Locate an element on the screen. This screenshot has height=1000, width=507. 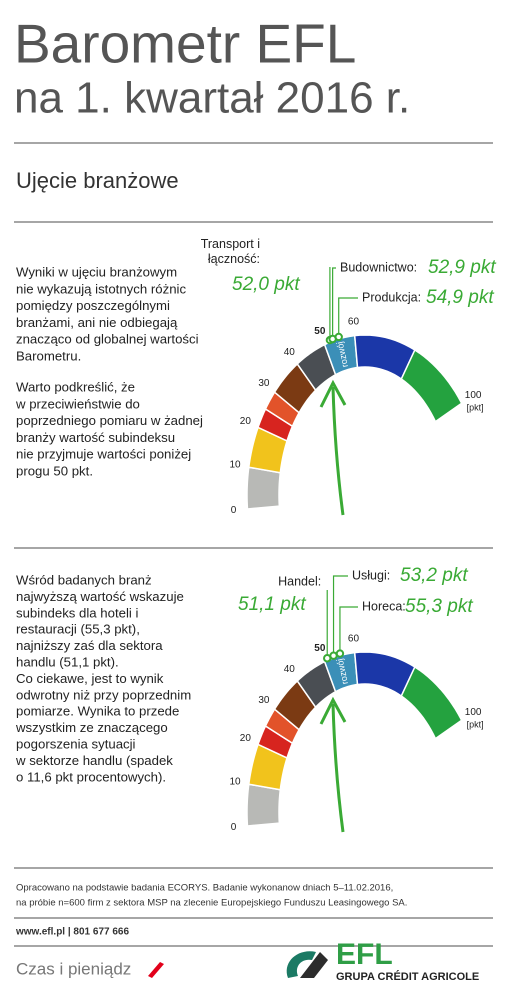
value-label: 55,3 pkt is located at coordinates (439, 606).